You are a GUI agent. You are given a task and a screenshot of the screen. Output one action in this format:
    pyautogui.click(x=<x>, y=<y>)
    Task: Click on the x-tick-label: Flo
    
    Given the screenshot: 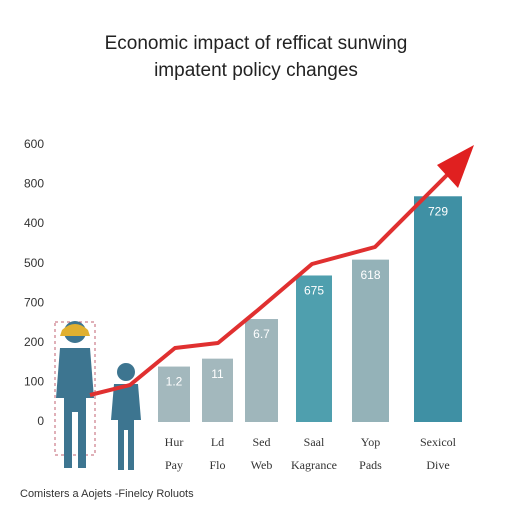 What is the action you would take?
    pyautogui.click(x=217, y=465)
    